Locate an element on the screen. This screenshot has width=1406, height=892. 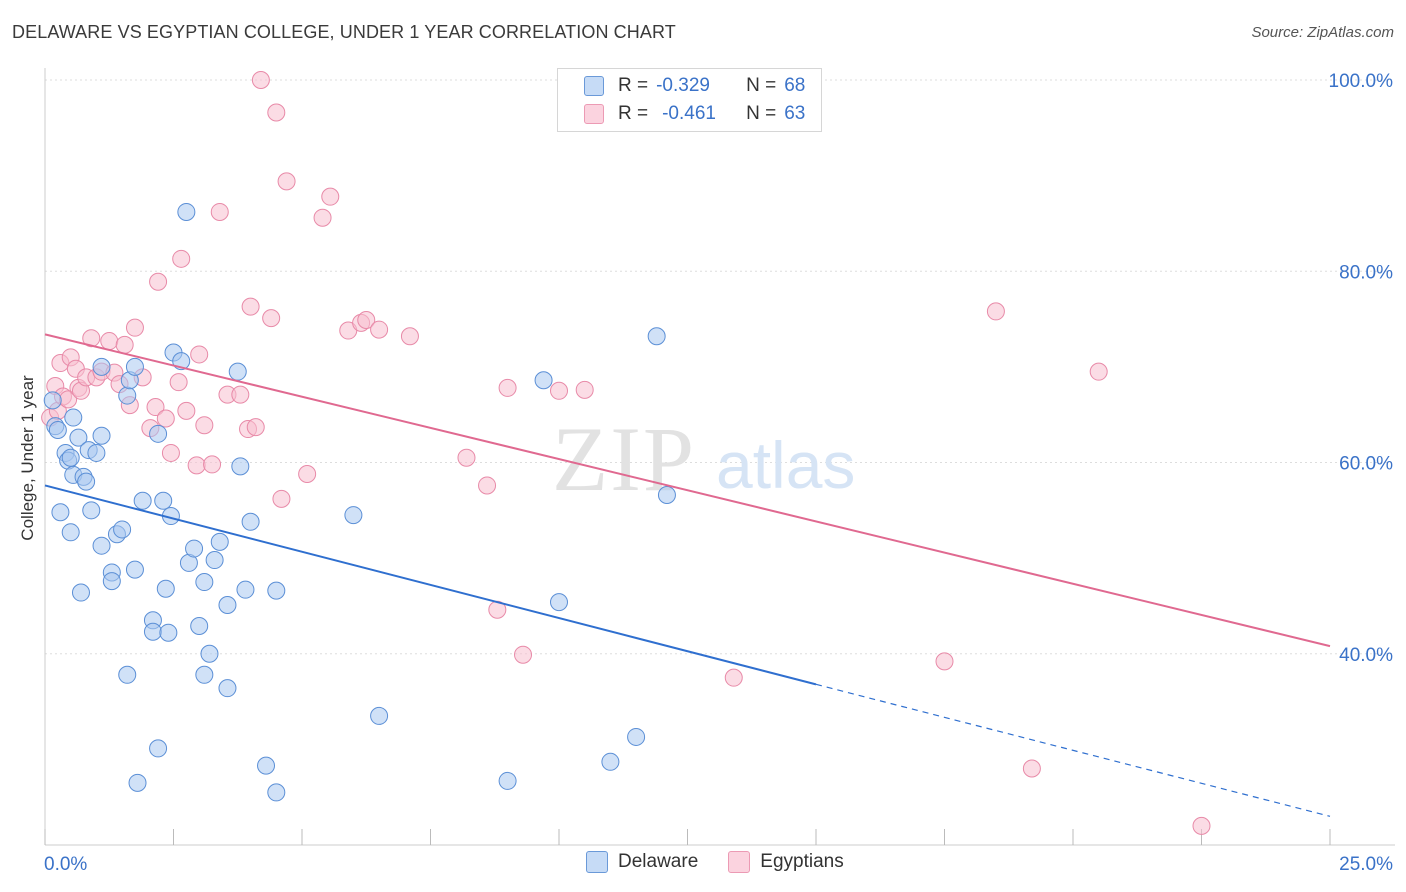
y-tick-label: 40.0% is located at coordinates (1366, 655).